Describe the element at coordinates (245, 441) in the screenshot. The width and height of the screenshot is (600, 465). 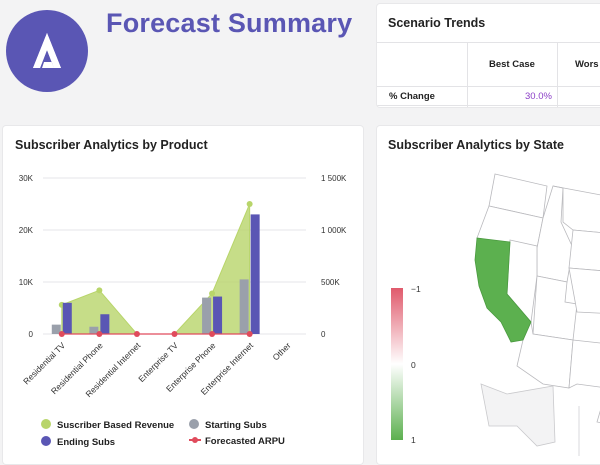
I see `legend-arpu-label: Forecasted ARPU` at that location.